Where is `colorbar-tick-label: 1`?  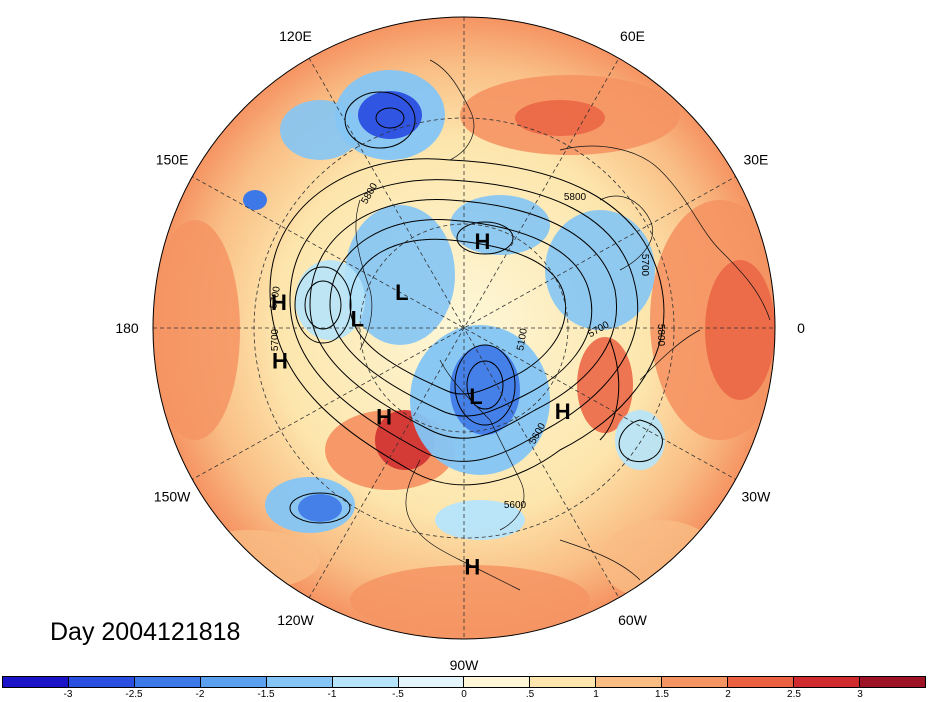
colorbar-tick-label: 1 is located at coordinates (596, 694).